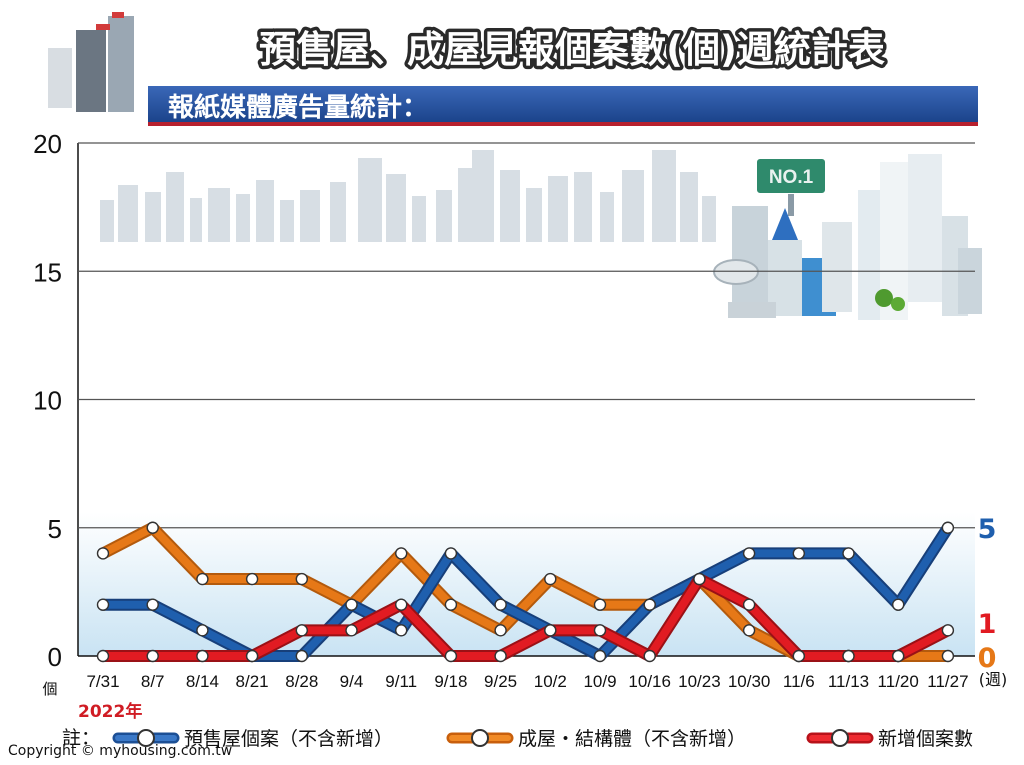  I want to click on legend-label-existing: 成屋・結構體（不含新增）, so click(632, 739).